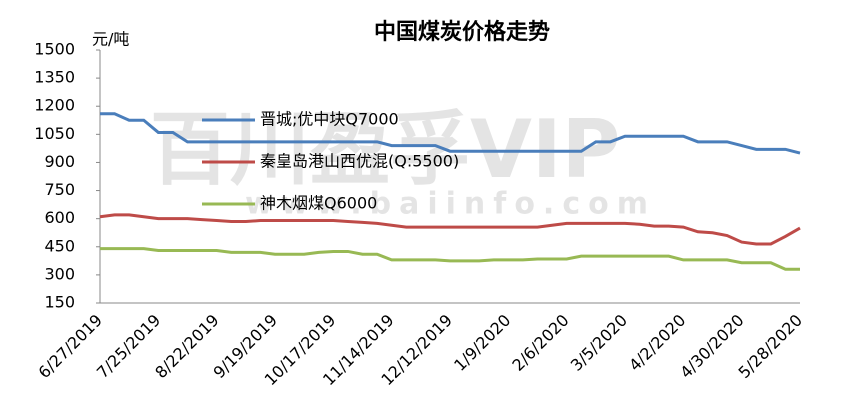  Describe the element at coordinates (59, 189) in the screenshot. I see `y-tick-label: 750` at that location.